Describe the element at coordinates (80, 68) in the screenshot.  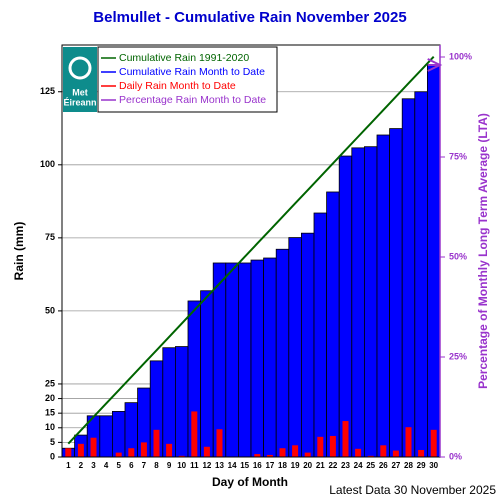
I see `logo-swirl` at that location.